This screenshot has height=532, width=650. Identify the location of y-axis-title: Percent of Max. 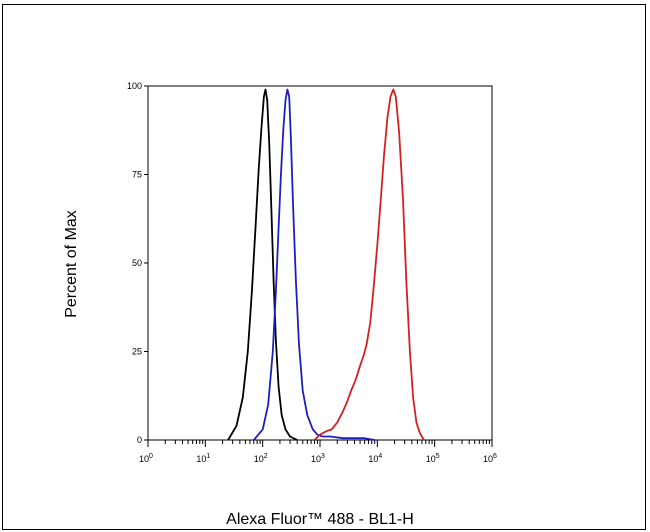
(71, 264).